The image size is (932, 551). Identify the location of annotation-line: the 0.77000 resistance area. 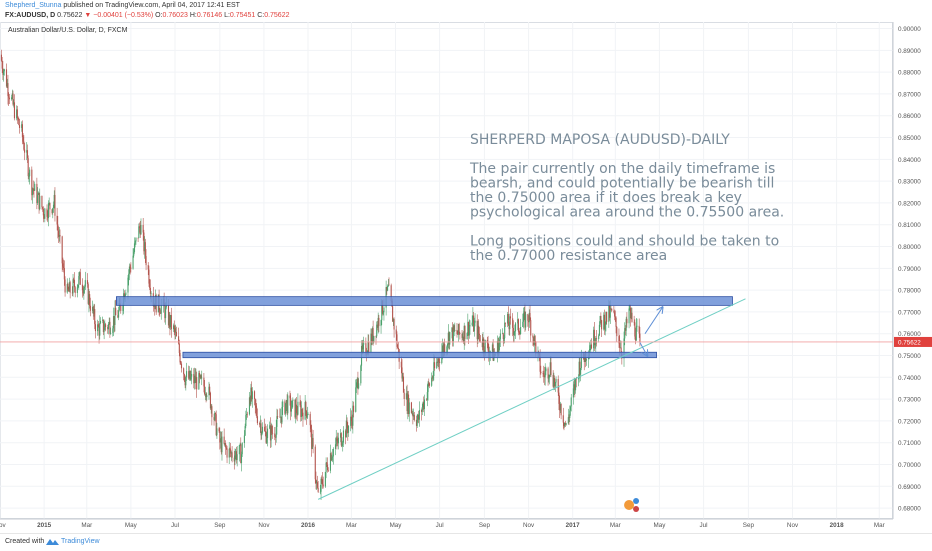
(568, 256).